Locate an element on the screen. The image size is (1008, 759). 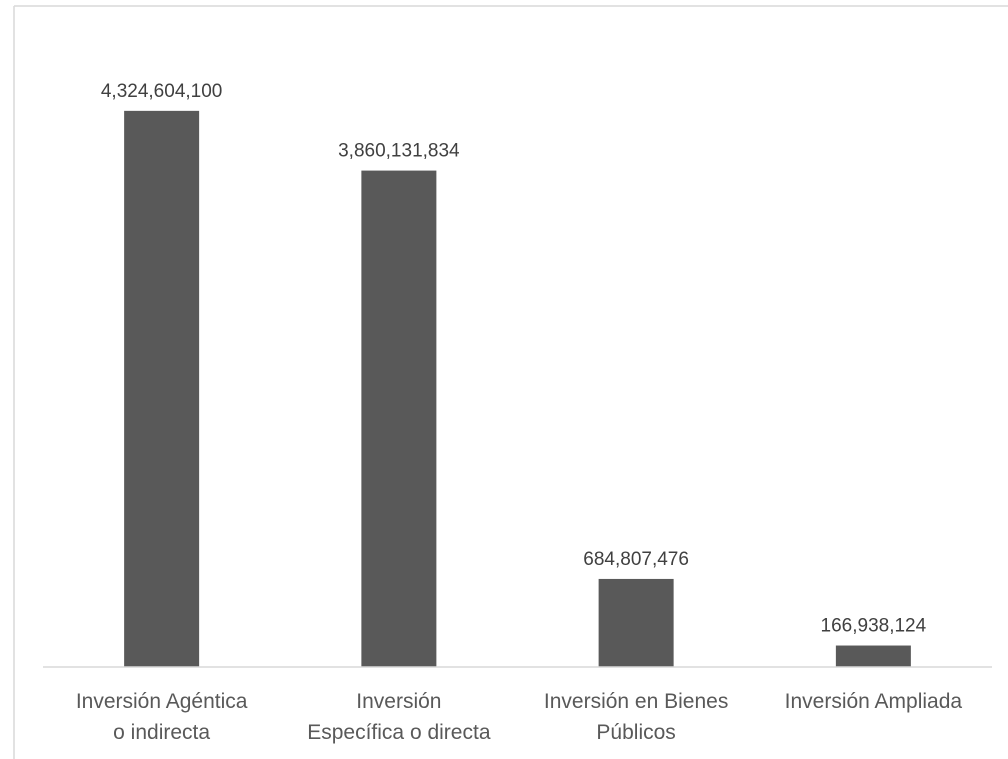
category-label-1: Inversión Agéntica o indirecta is located at coordinates (162, 717).